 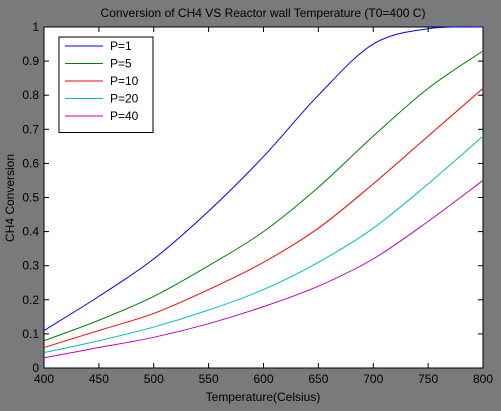 What do you see at coordinates (30, 334) in the screenshot?
I see `y-tick-label: 0.1` at bounding box center [30, 334].